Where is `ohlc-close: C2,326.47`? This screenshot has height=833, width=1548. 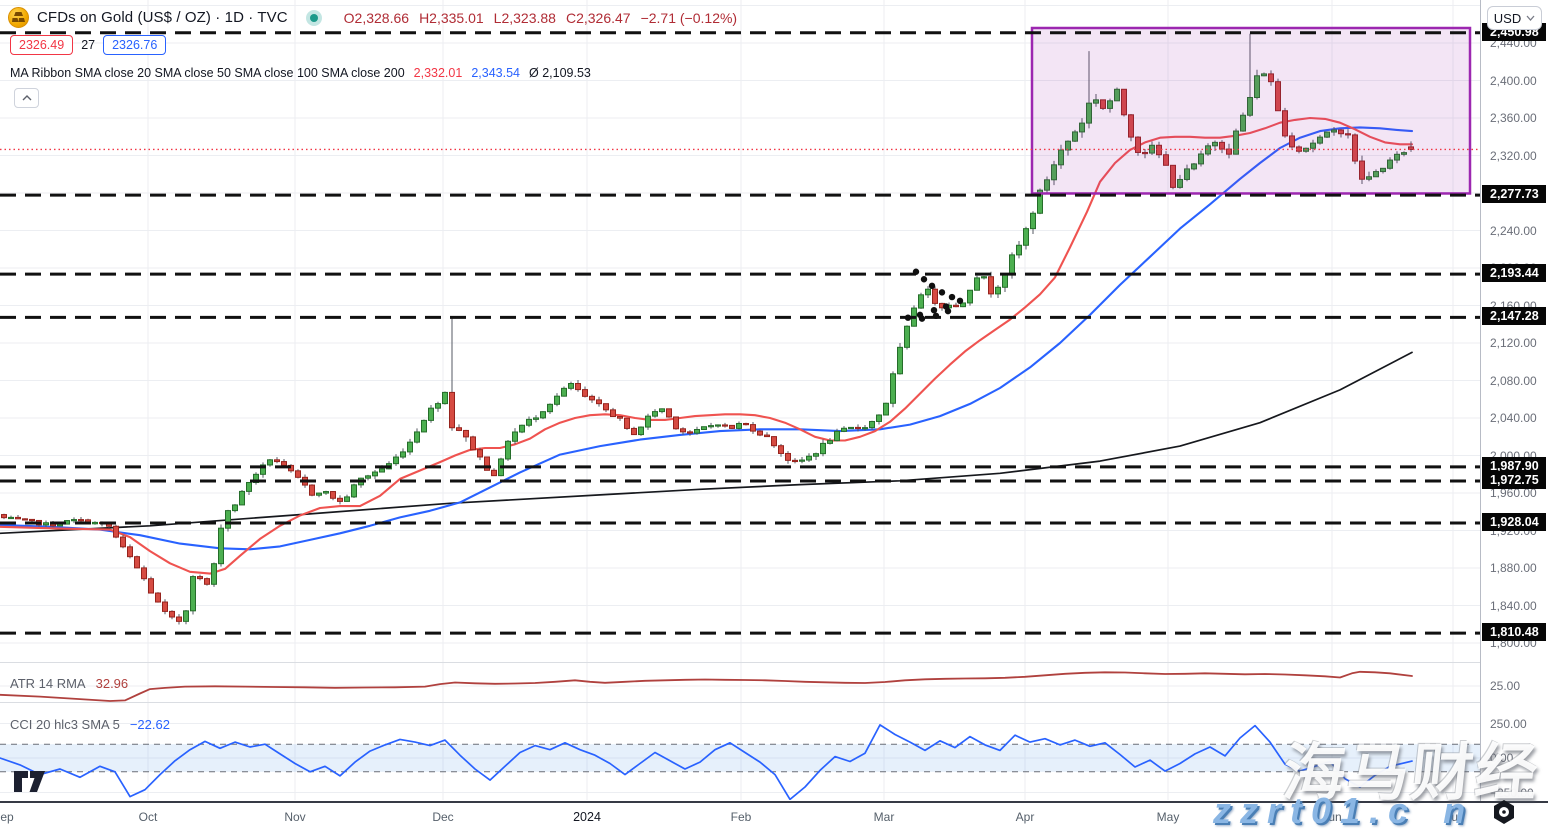 ohlc-close: C2,326.47 is located at coordinates (598, 17).